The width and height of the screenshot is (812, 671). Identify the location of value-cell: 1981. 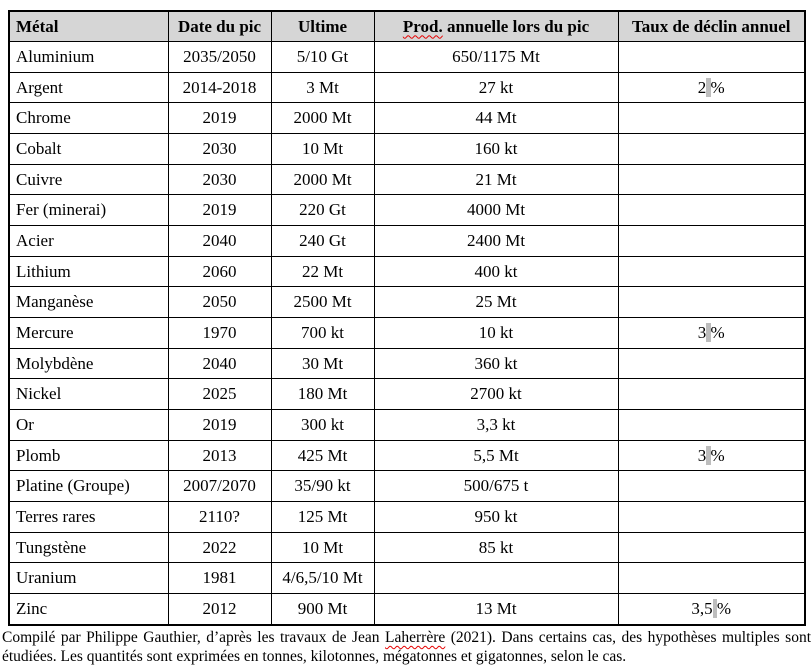
(219, 578).